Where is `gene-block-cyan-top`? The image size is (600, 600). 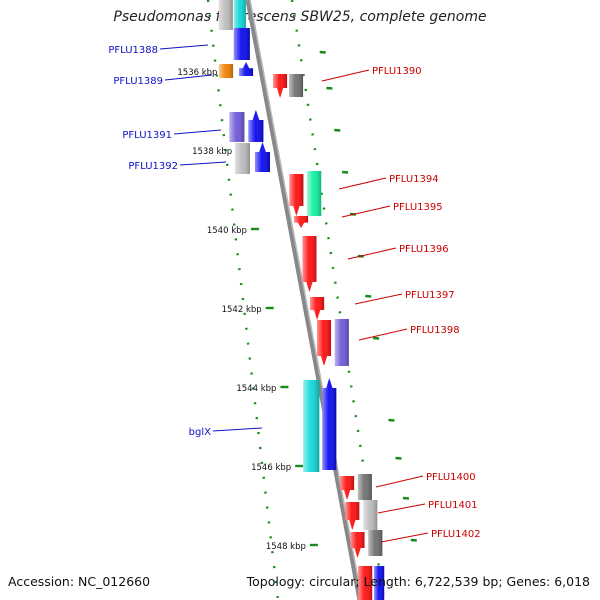
gene-block-cyan-top is located at coordinates (239, 14).